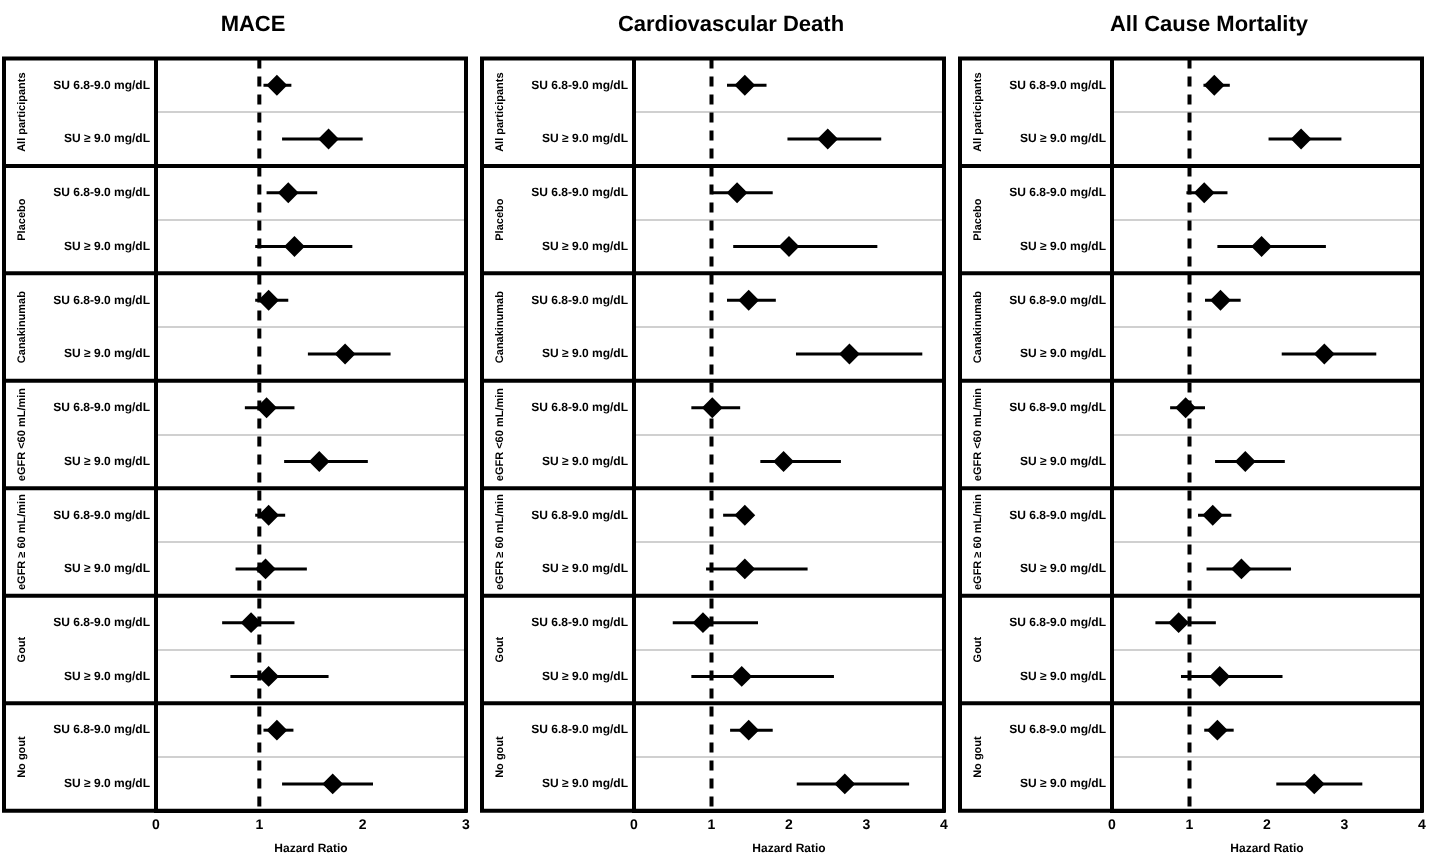 This screenshot has width=1438, height=862. What do you see at coordinates (731, 25) in the screenshot?
I see `chart-title: Cardiovascular Death` at bounding box center [731, 25].